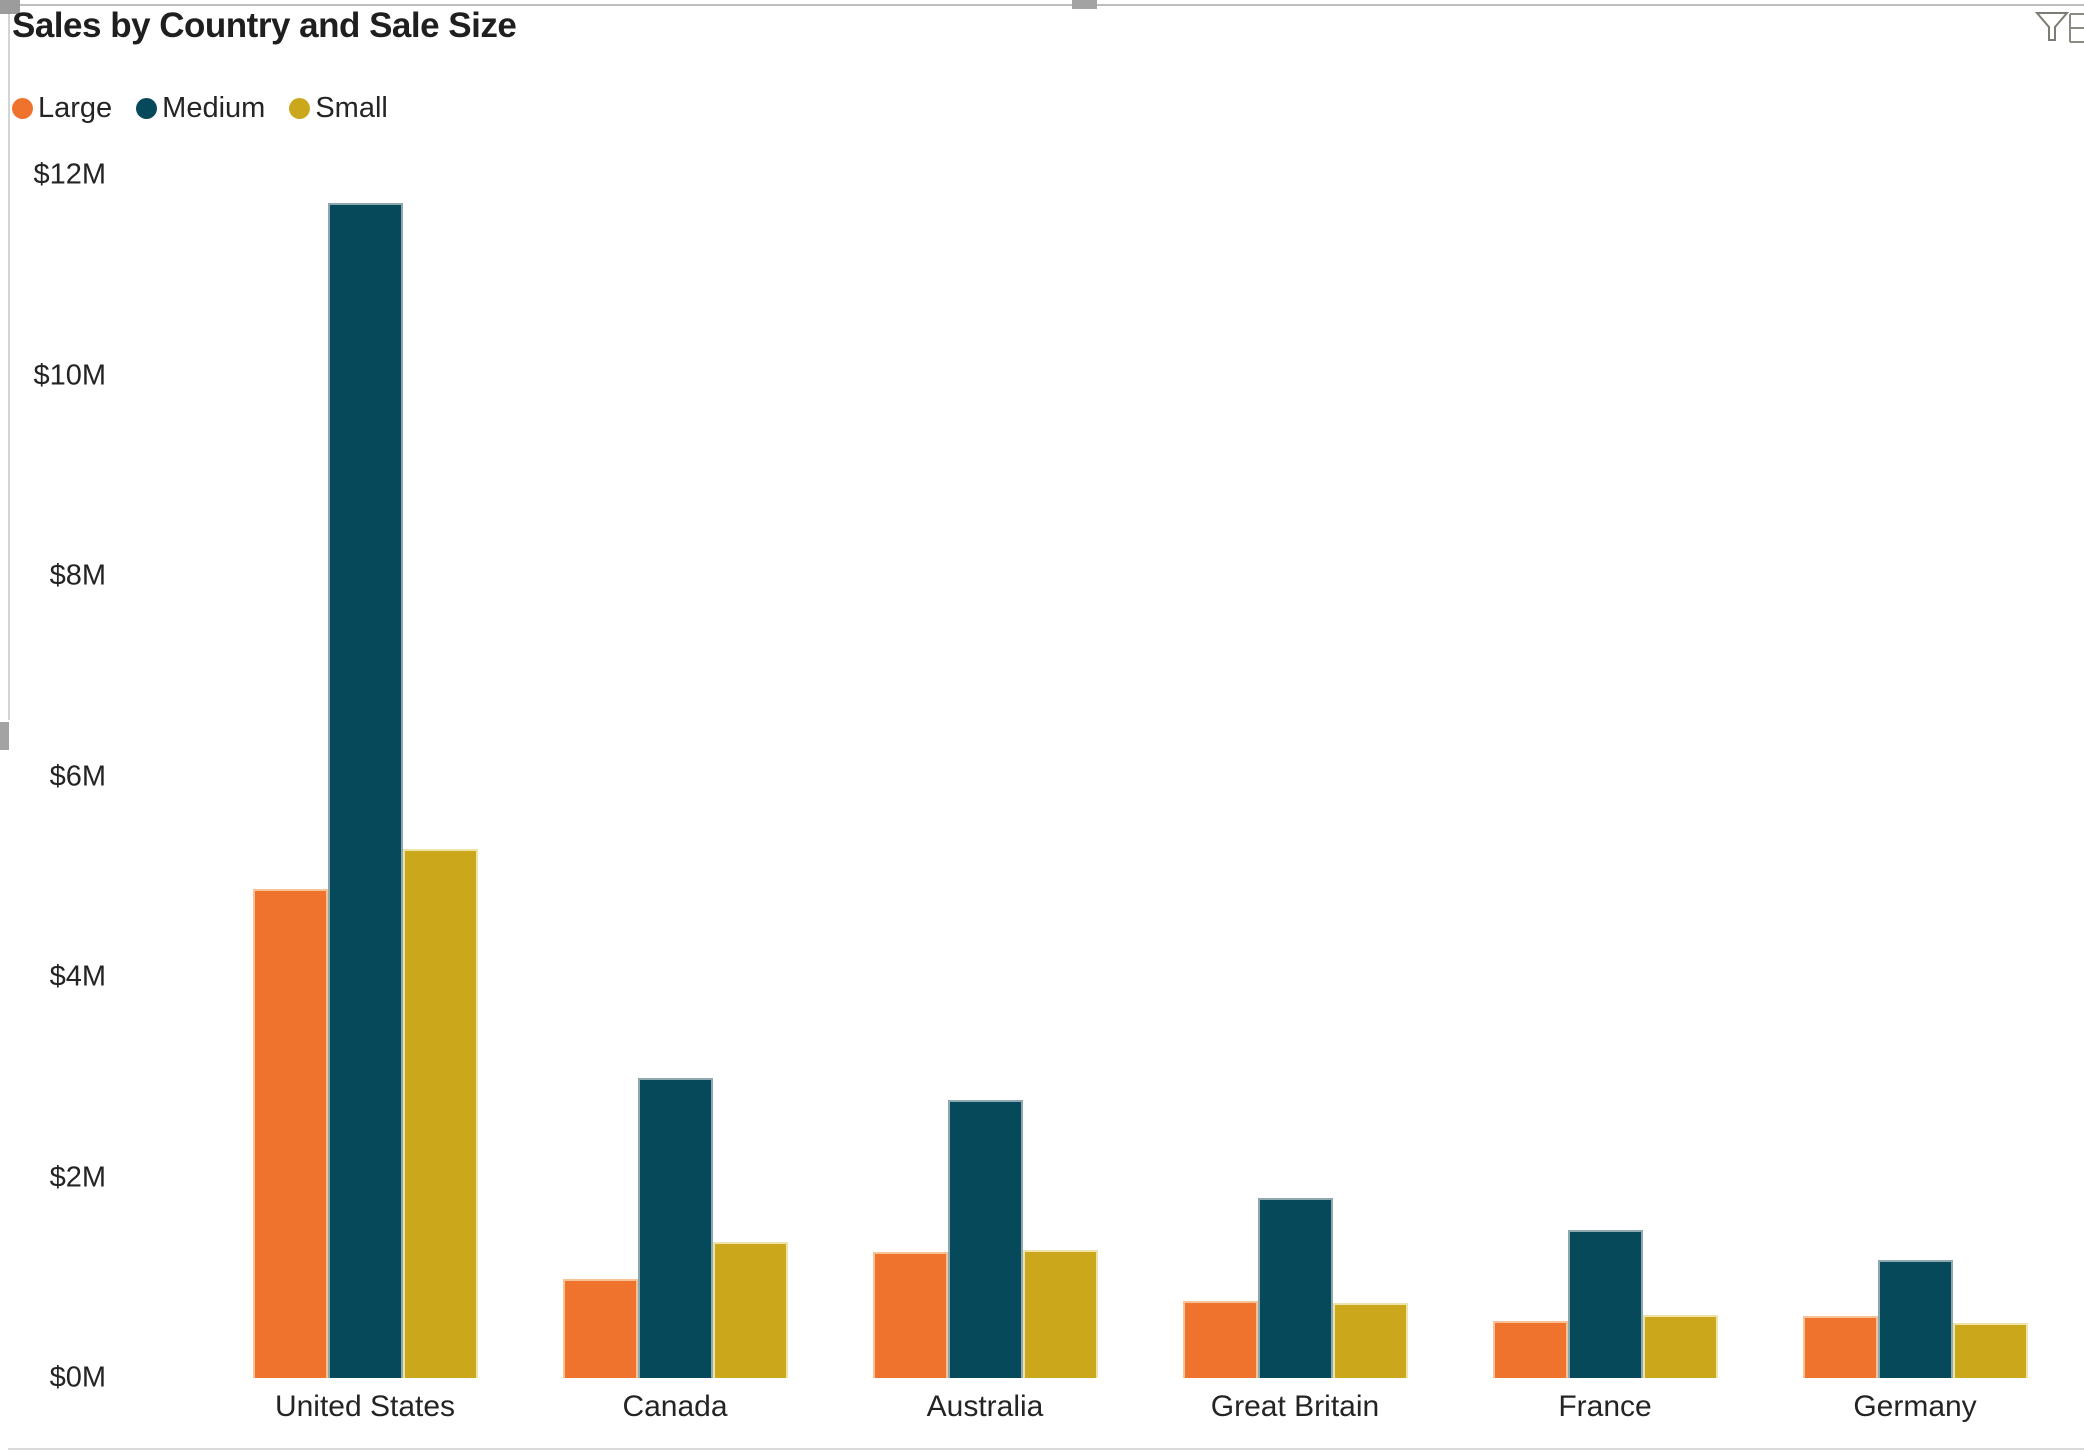  Describe the element at coordinates (351, 108) in the screenshot. I see `legend-label: Small` at that location.